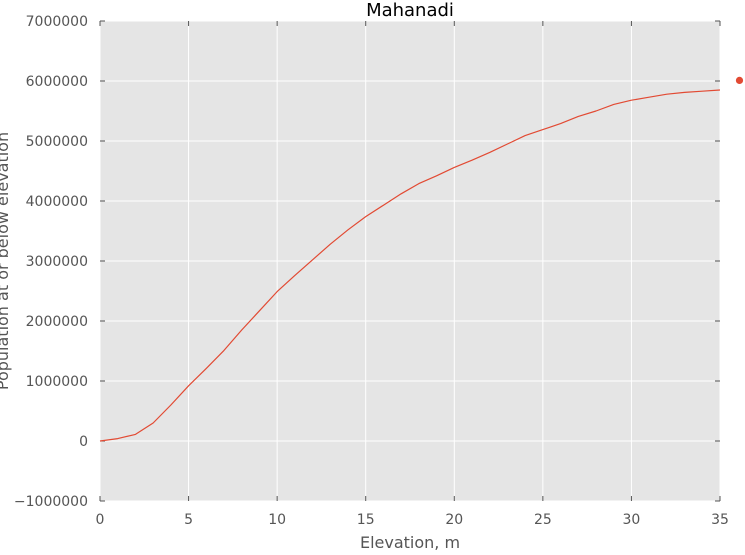  Describe the element at coordinates (543, 520) in the screenshot. I see `x-tick-label: 25` at that location.